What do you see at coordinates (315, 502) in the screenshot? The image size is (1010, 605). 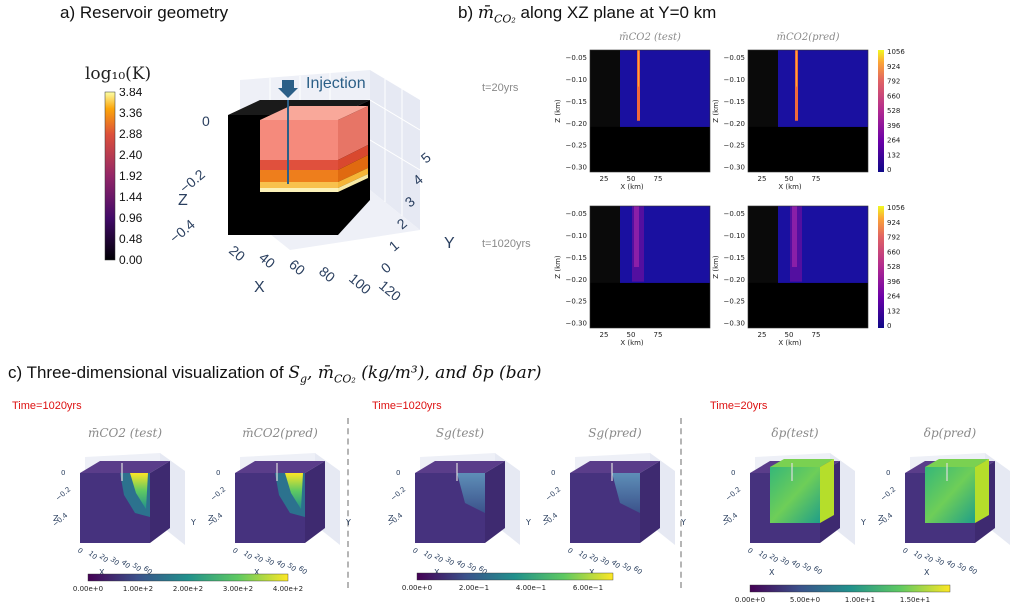 I see `cube-side` at bounding box center [315, 502].